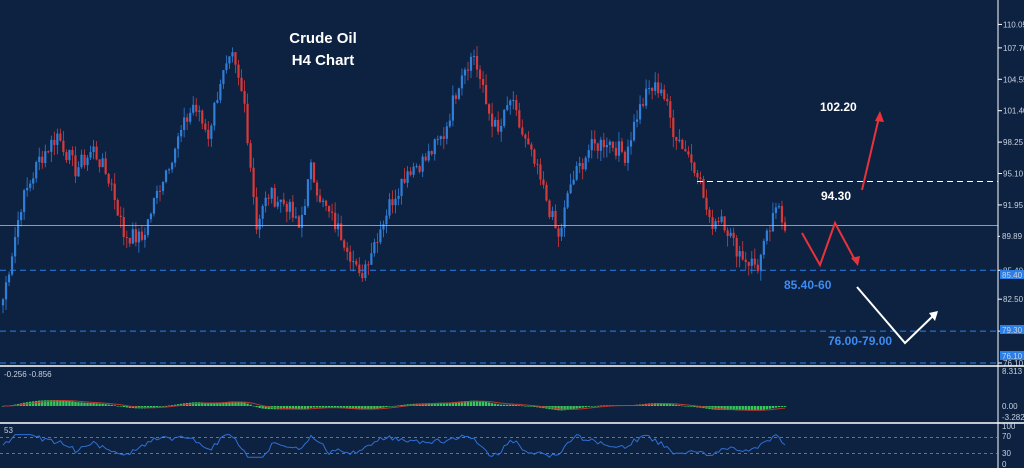 The image size is (1024, 468). Describe the element at coordinates (860, 341) in the screenshot. I see `level-label-76-79: 76.00-79.00` at that location.